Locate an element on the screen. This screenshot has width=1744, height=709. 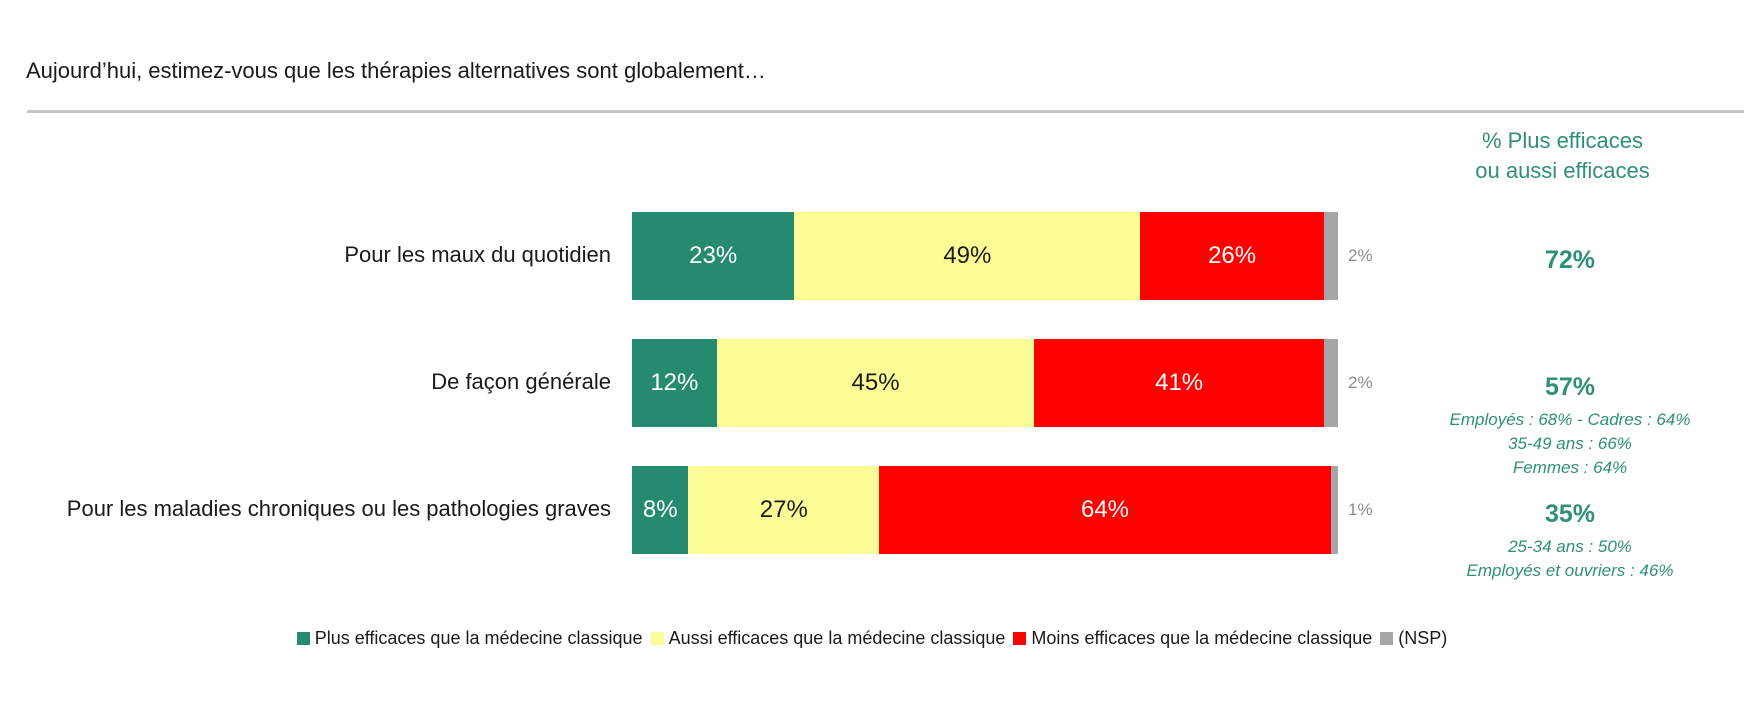
bar-segment-plus: 8% is located at coordinates (660, 510).